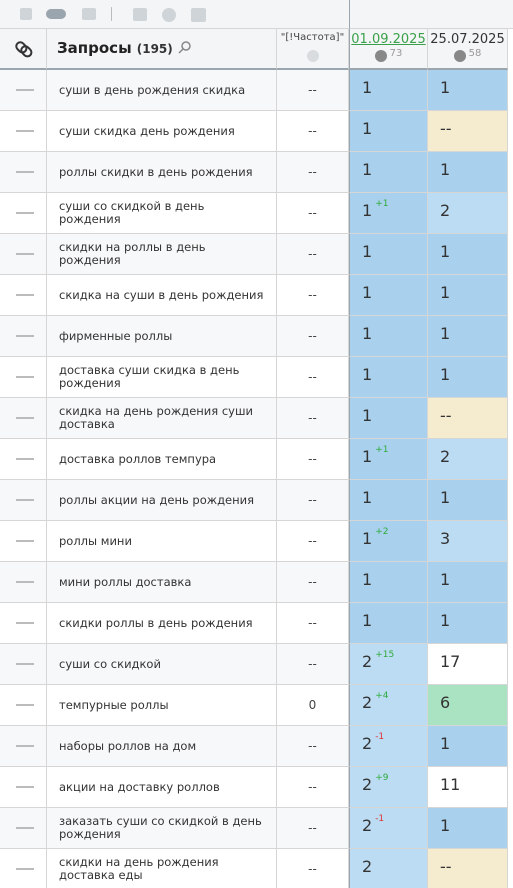 This screenshot has height=888, width=513. I want to click on search-icon, so click(185, 47).